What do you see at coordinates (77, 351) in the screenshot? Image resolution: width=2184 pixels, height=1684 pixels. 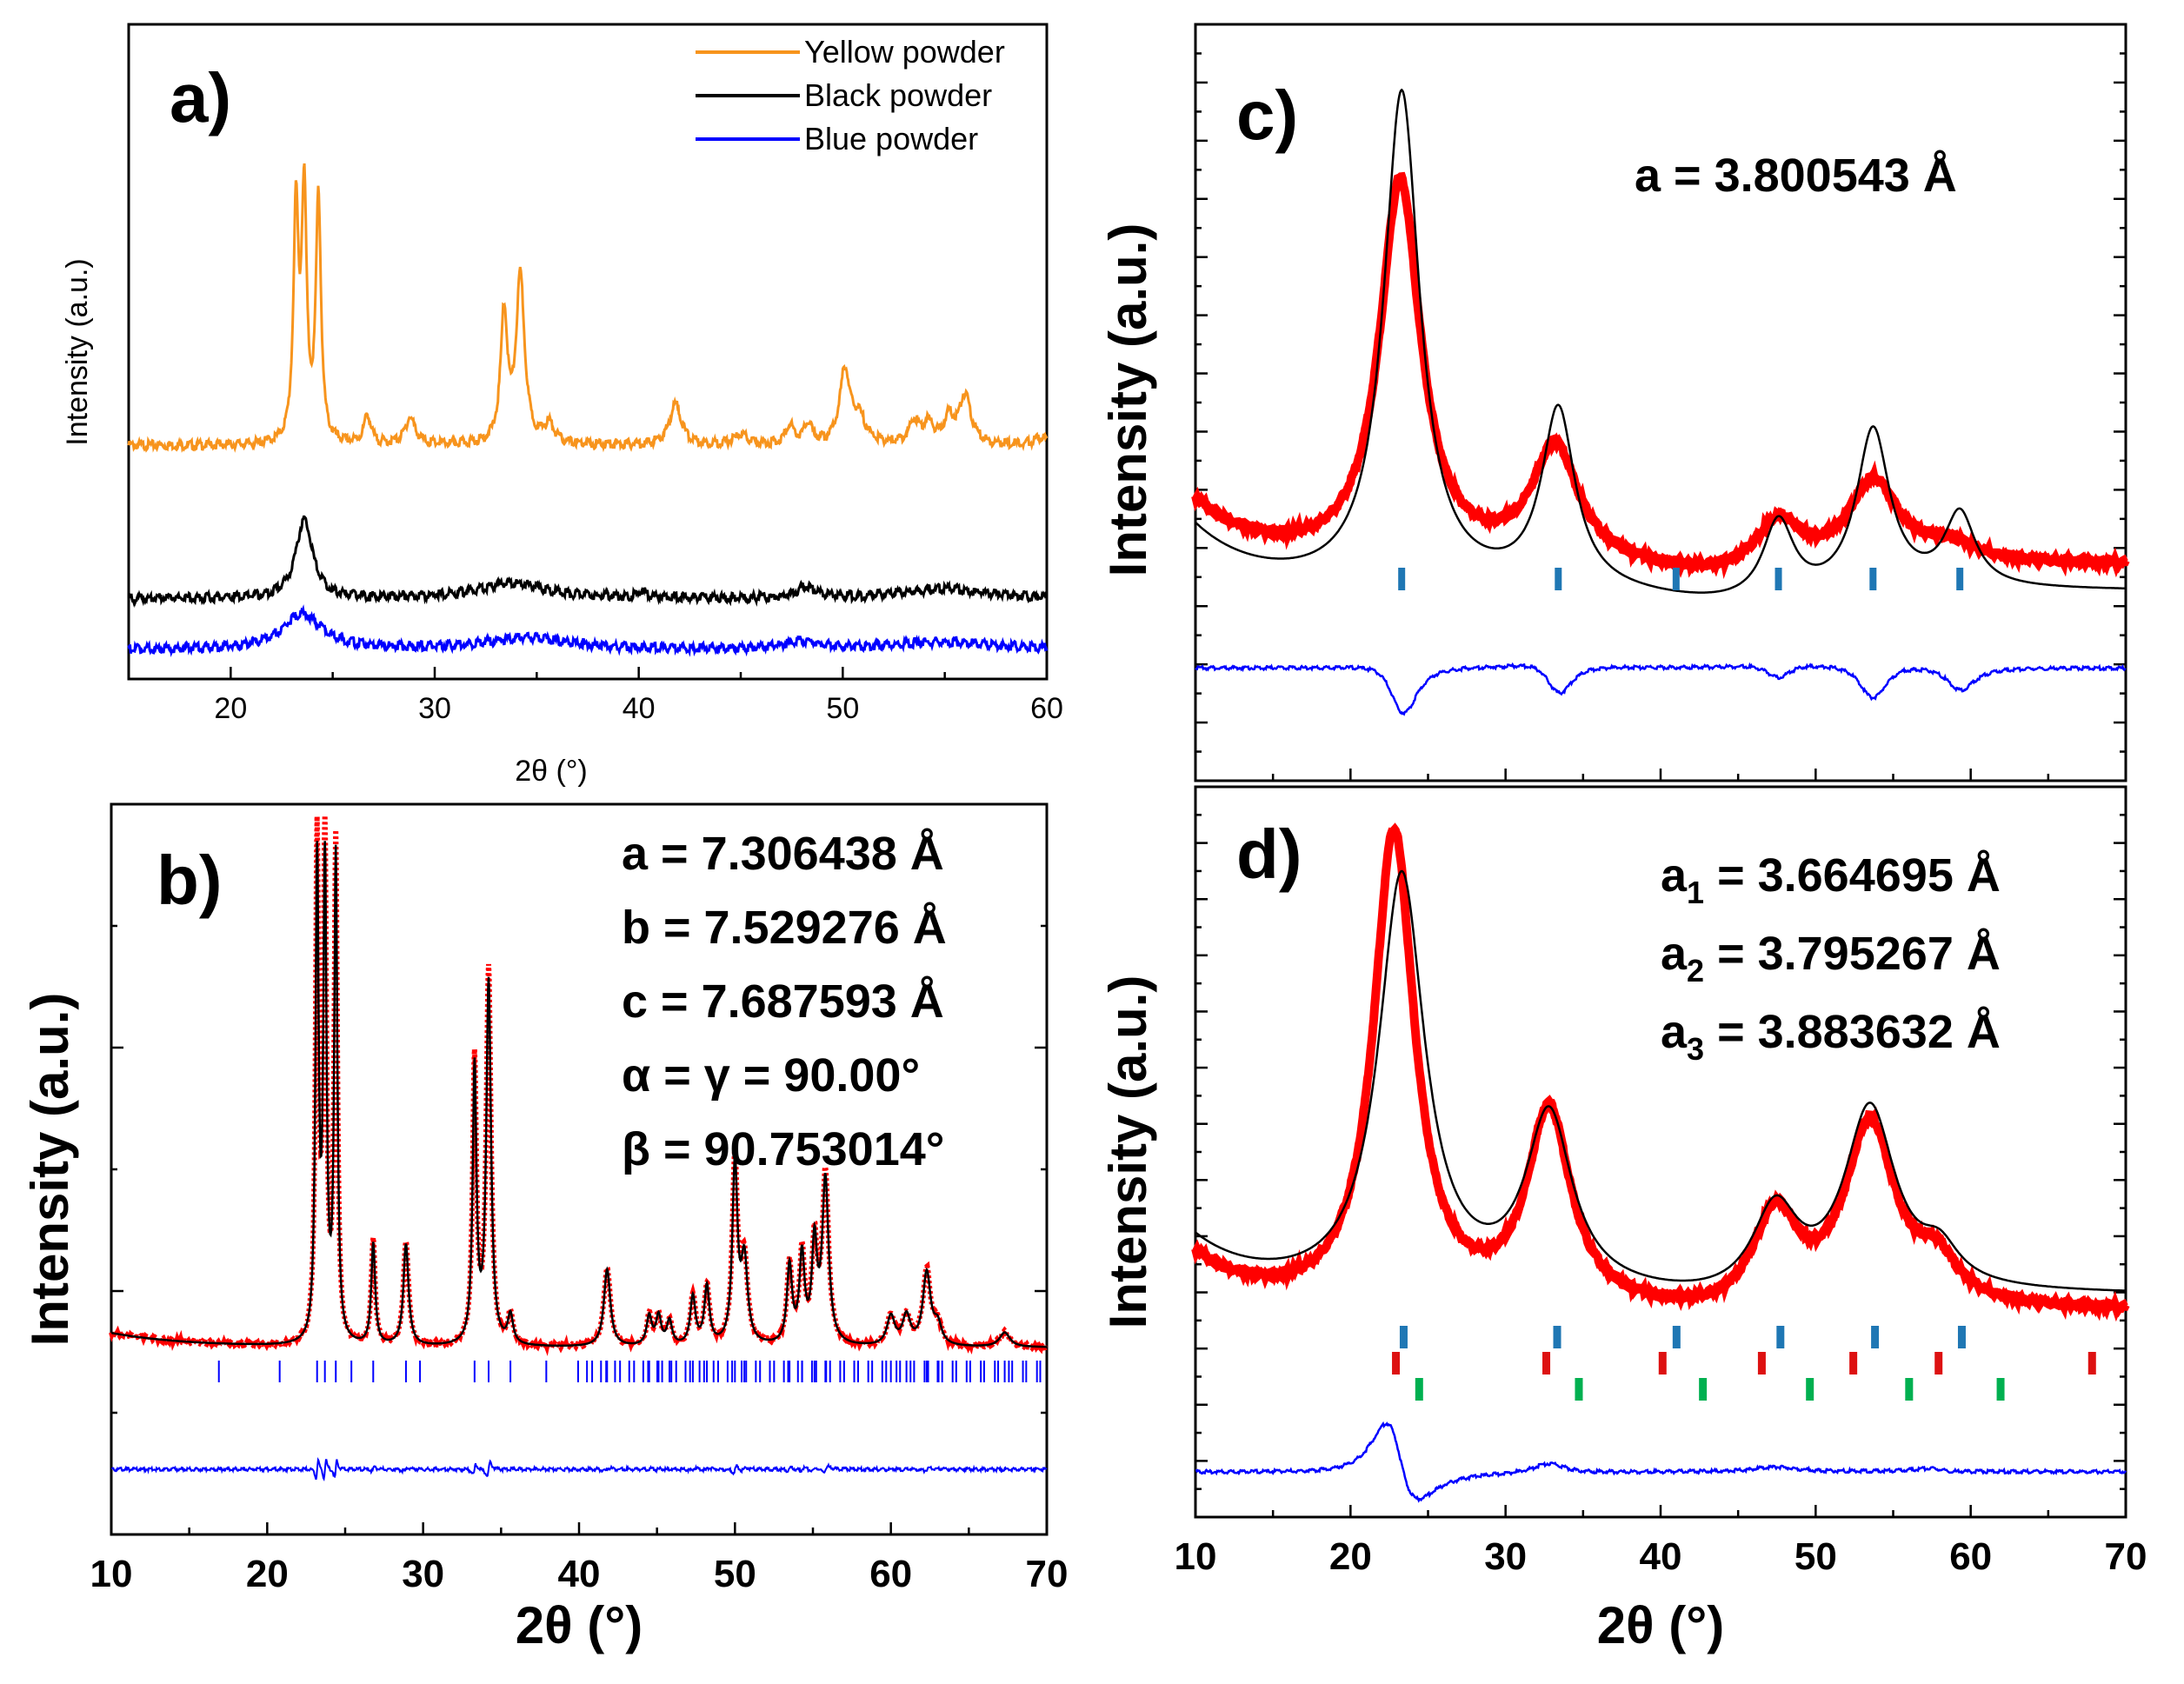 I see `panel-a-ylabel: Intensity (a.u.)` at bounding box center [77, 351].